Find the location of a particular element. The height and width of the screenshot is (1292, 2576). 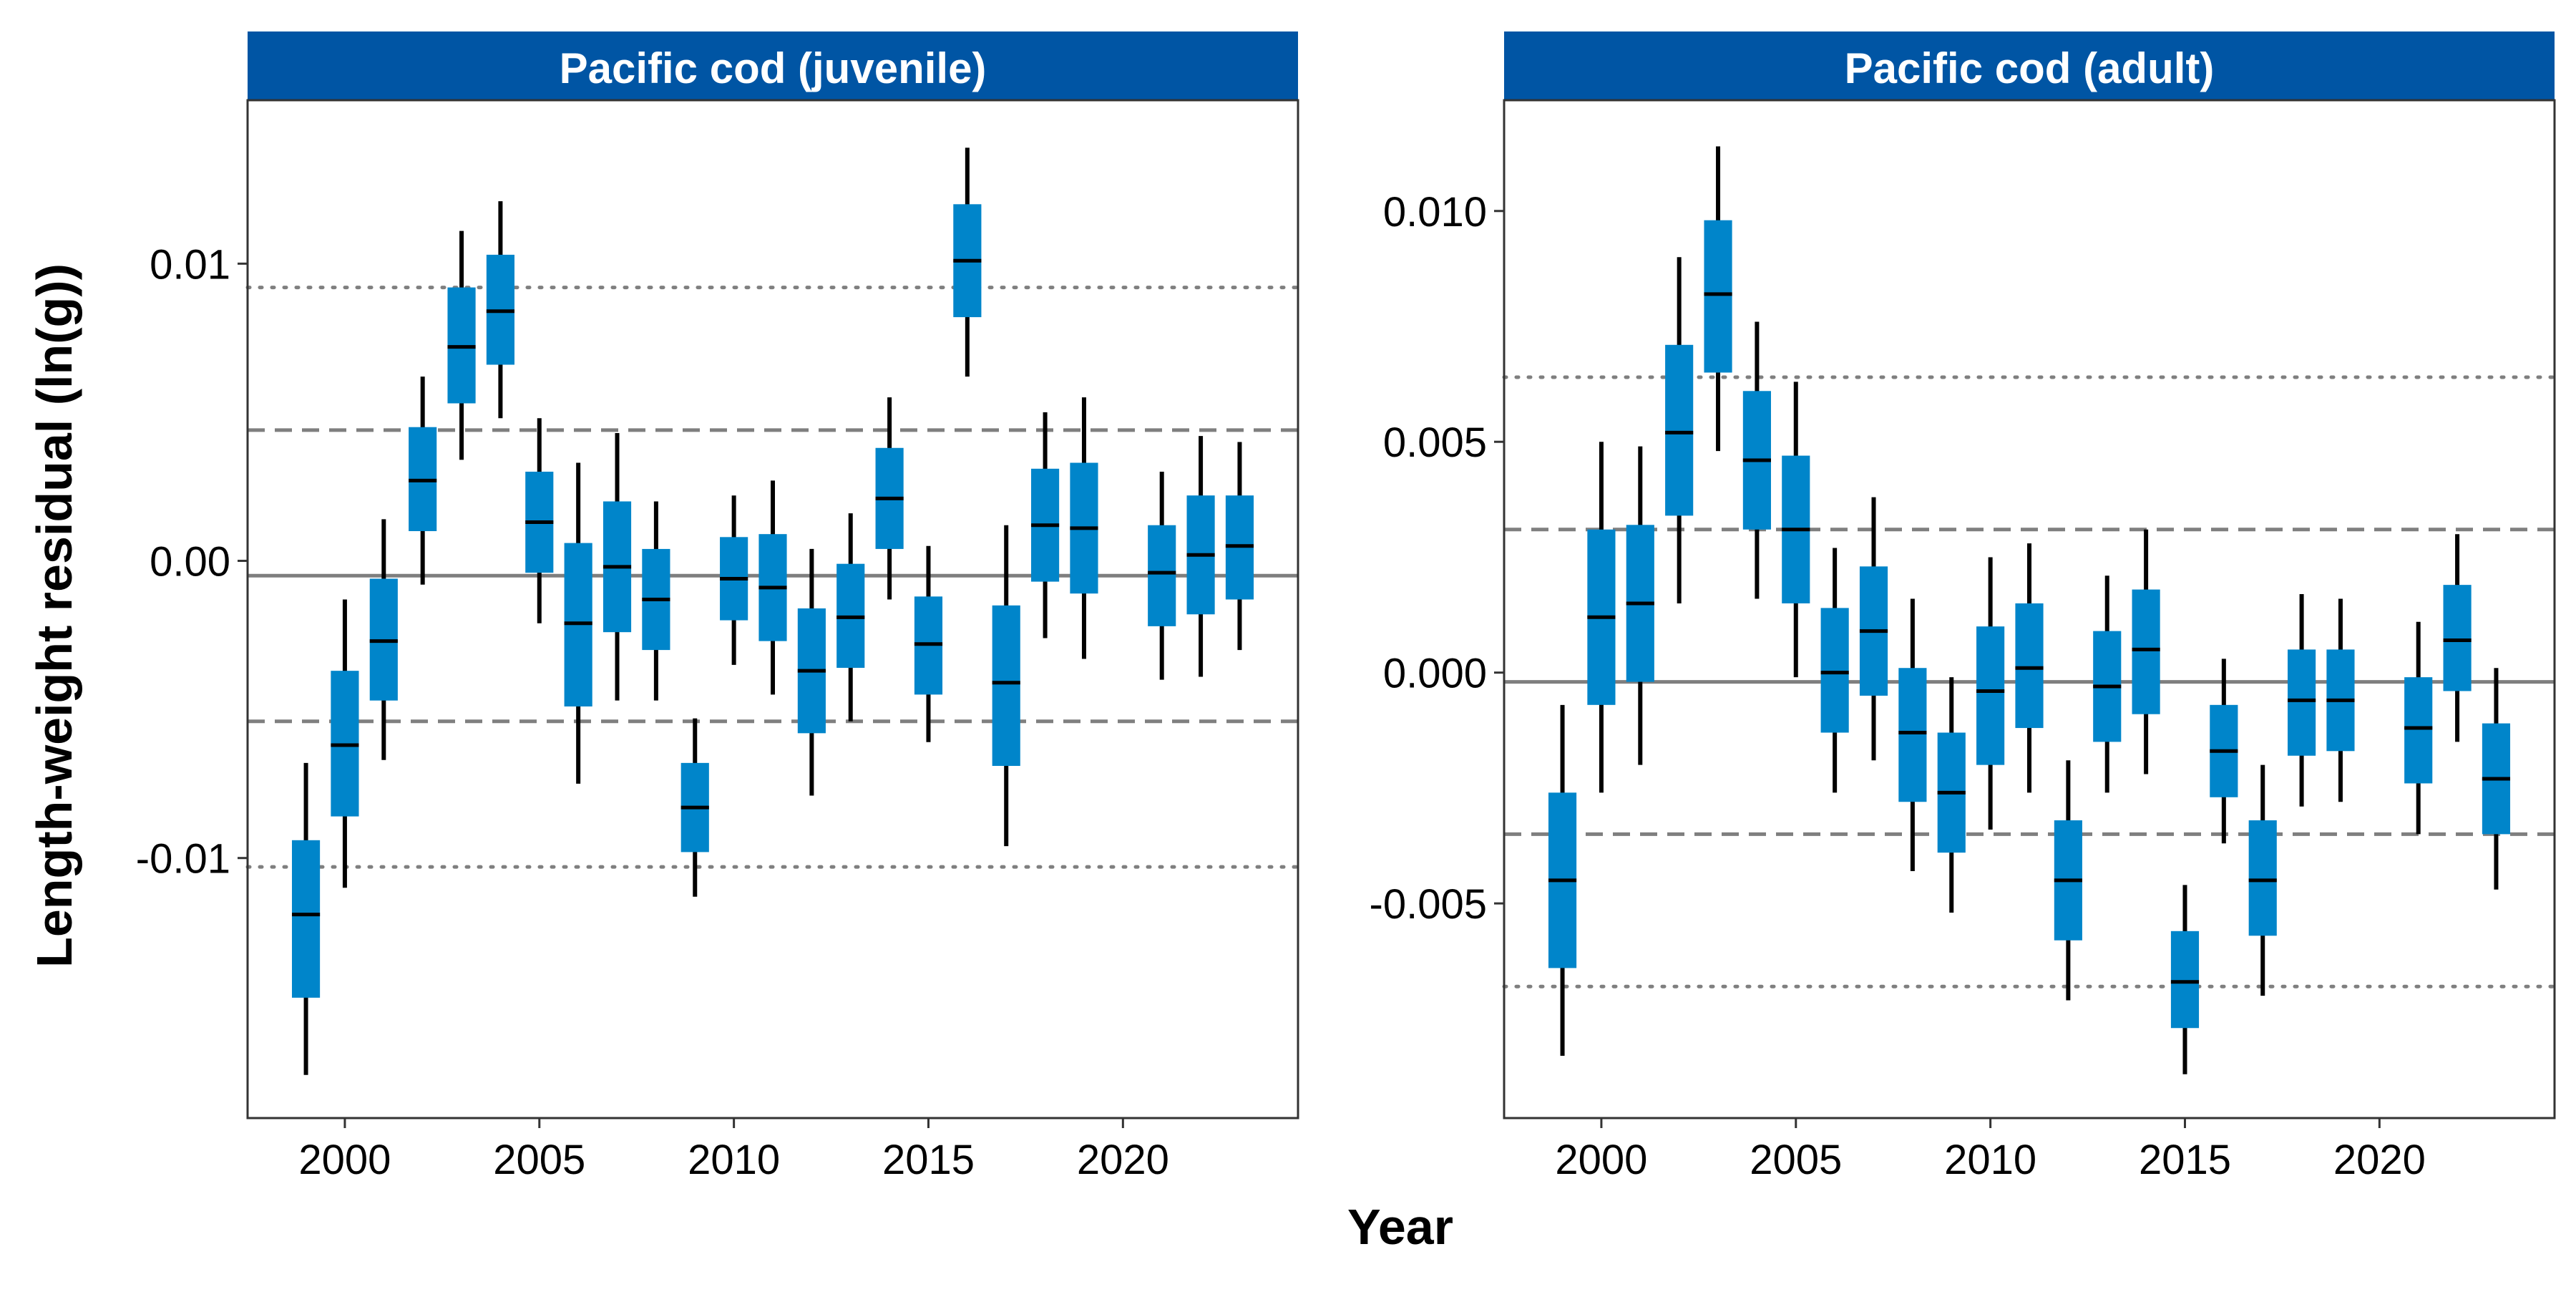

y-axis-label: Length-weight residual (ln(g)) is located at coordinates (54, 615).